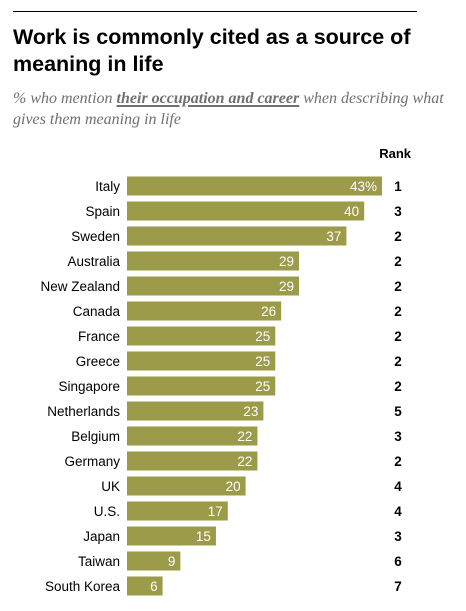 This screenshot has height=611, width=466. I want to click on category-label: Canada, so click(97, 311).